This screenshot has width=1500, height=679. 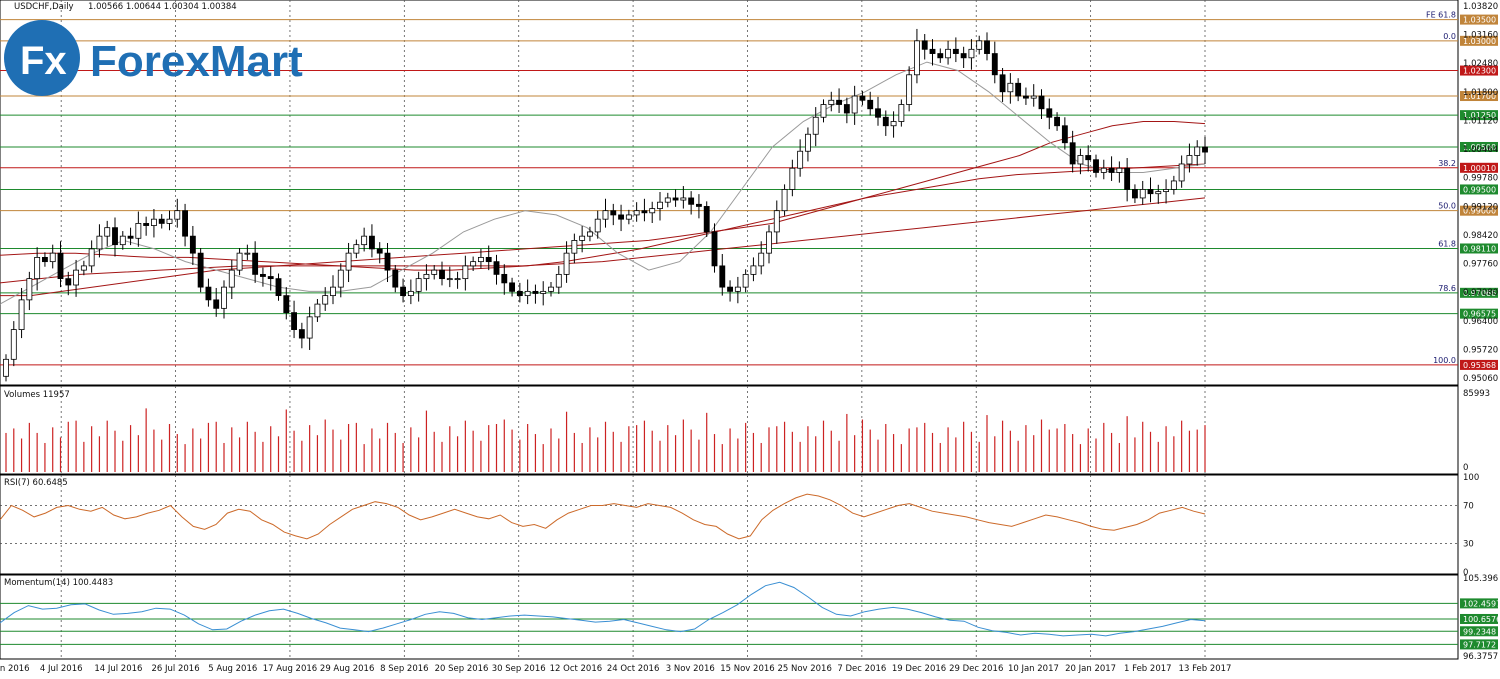 I want to click on x-axis-label: 24 Oct 2016, so click(x=633, y=669).